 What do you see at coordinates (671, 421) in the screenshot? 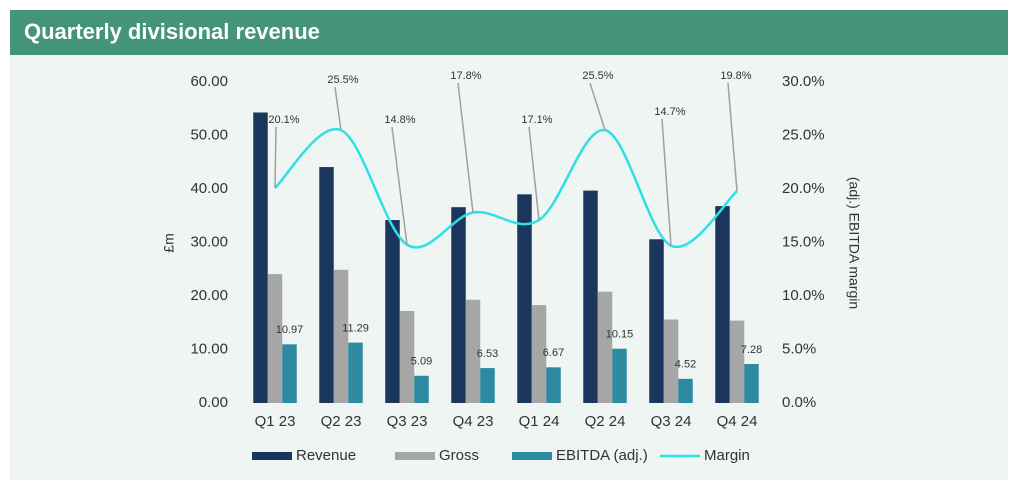
I see `x-tick-label: Q3 24` at bounding box center [671, 421].